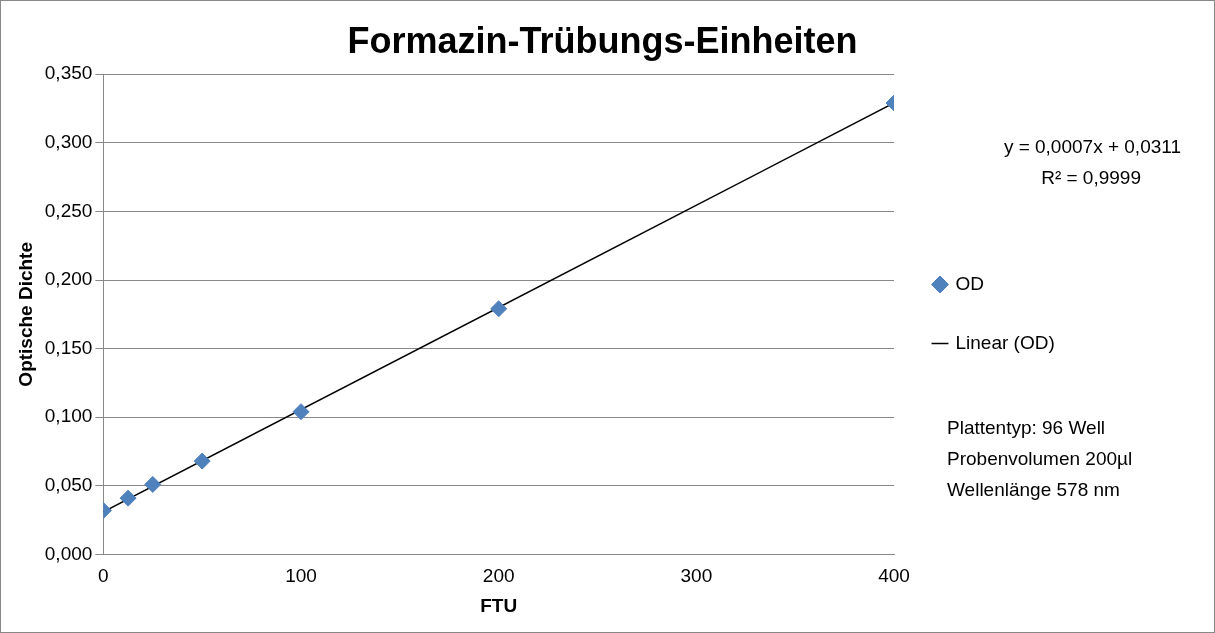  Describe the element at coordinates (301, 576) in the screenshot. I see `x-tick-label: 100` at that location.